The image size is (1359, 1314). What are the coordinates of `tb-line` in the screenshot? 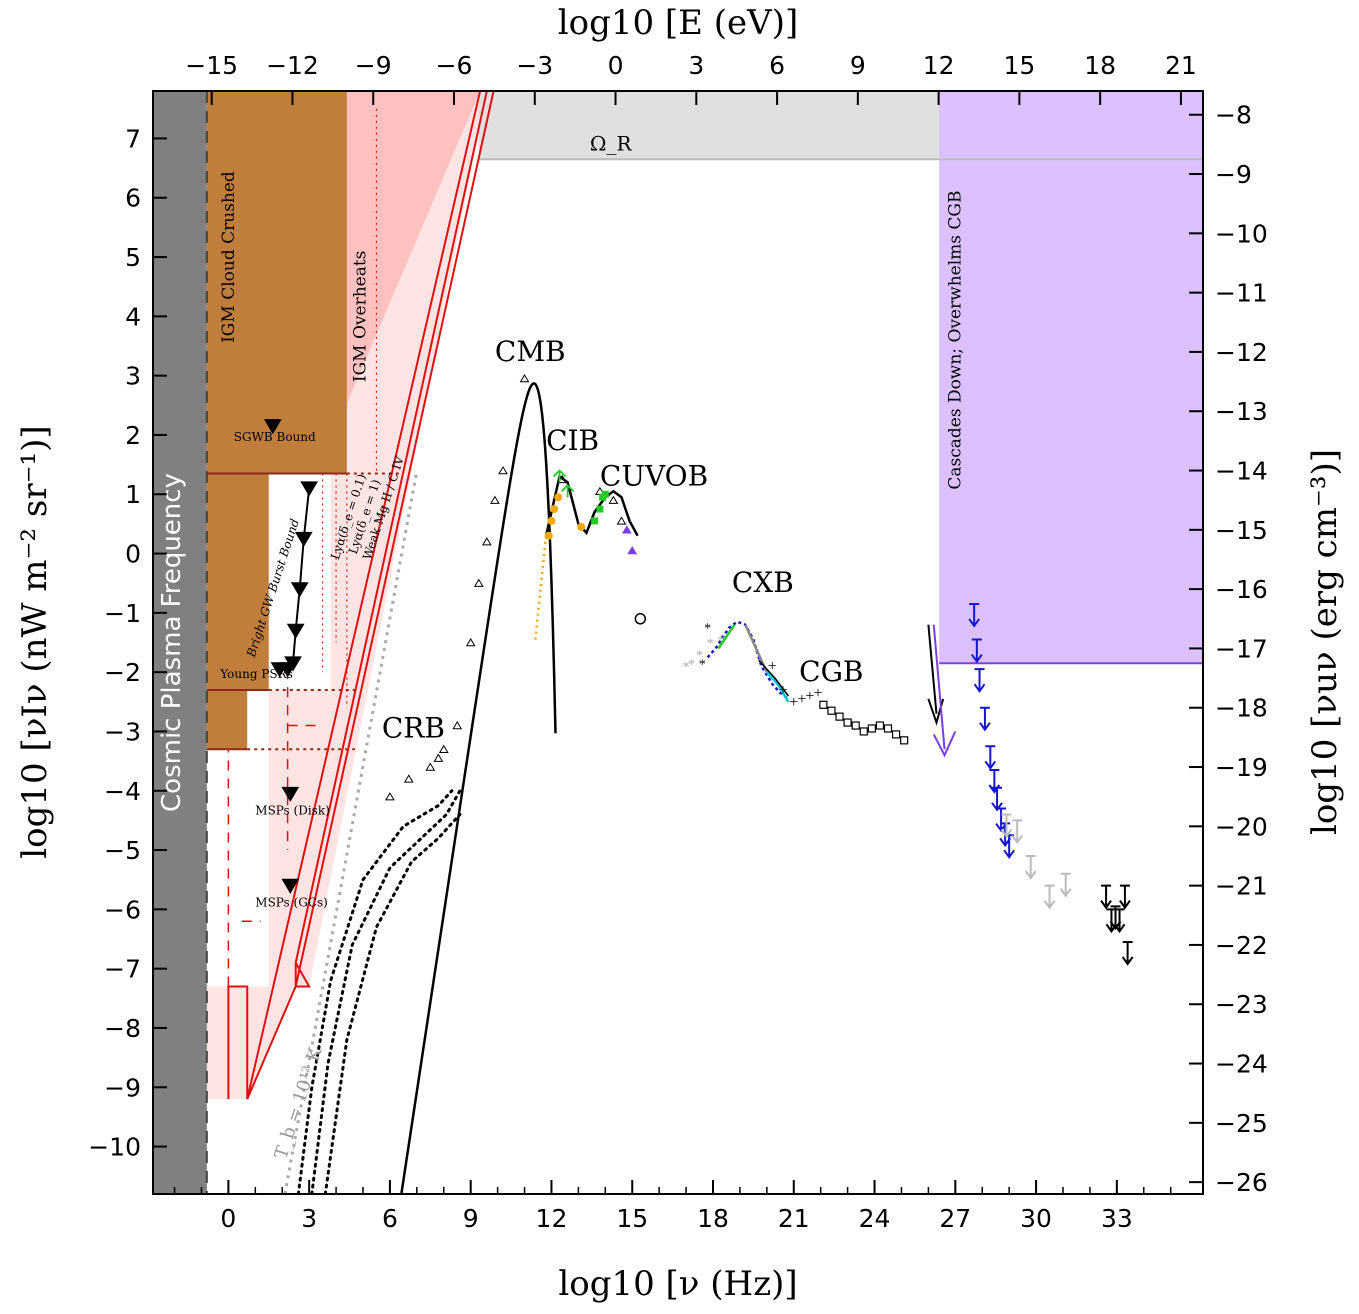 It's located at (351, 832).